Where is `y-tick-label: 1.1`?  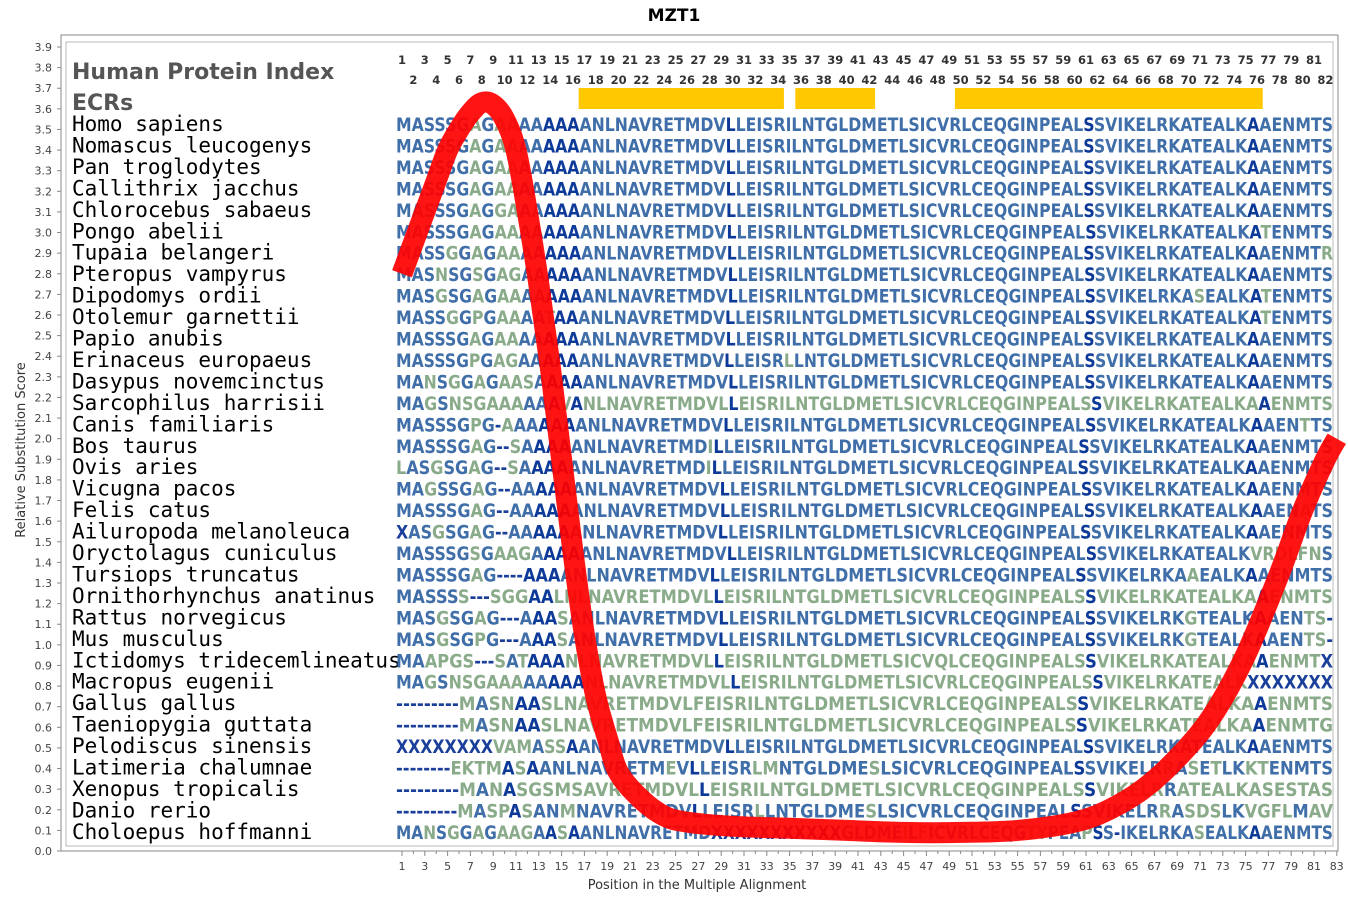 y-tick-label: 1.1 is located at coordinates (44, 624).